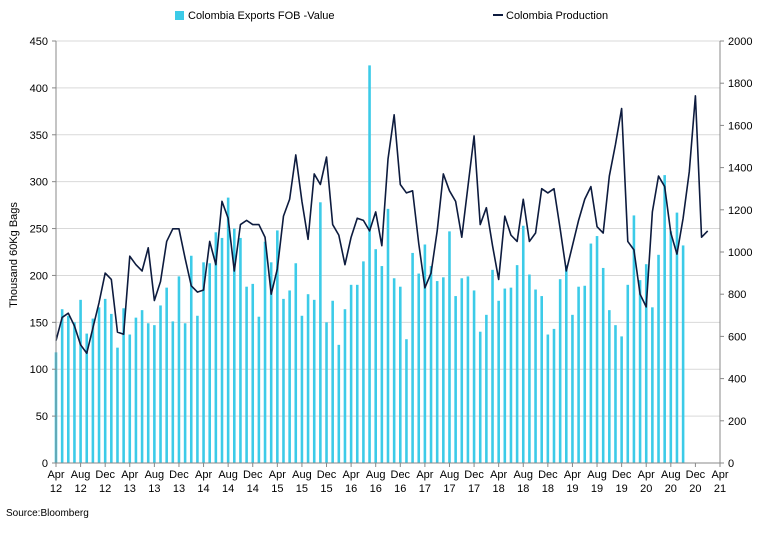  Describe the element at coordinates (740, 253) in the screenshot. I see `y-right-tick-label: 1000` at that location.